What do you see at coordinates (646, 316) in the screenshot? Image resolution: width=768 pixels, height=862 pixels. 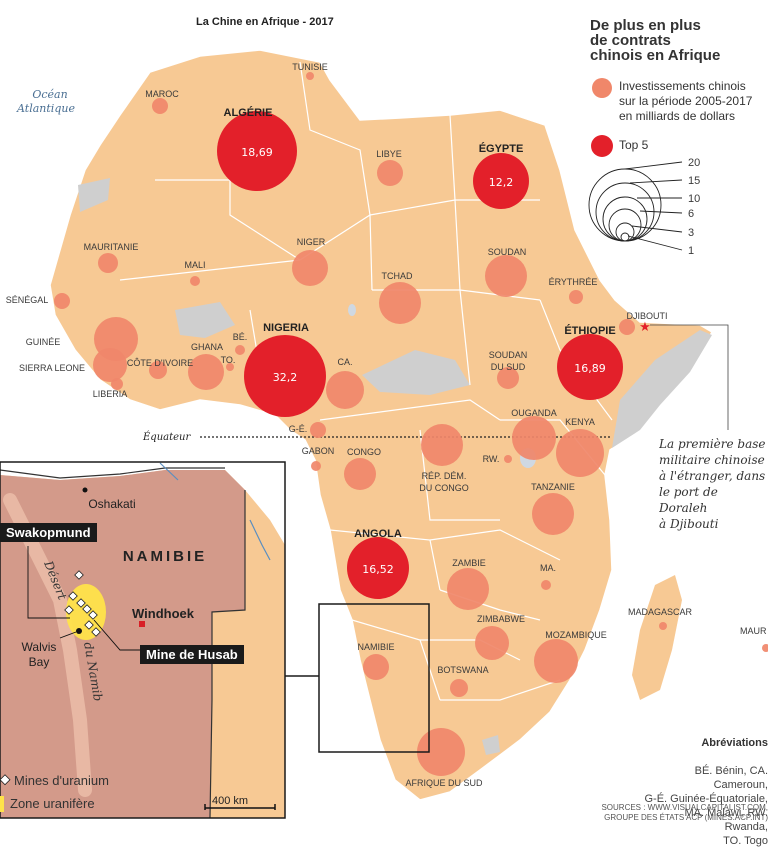 I see `label-djibouti: DJIBOUTI` at bounding box center [646, 316].